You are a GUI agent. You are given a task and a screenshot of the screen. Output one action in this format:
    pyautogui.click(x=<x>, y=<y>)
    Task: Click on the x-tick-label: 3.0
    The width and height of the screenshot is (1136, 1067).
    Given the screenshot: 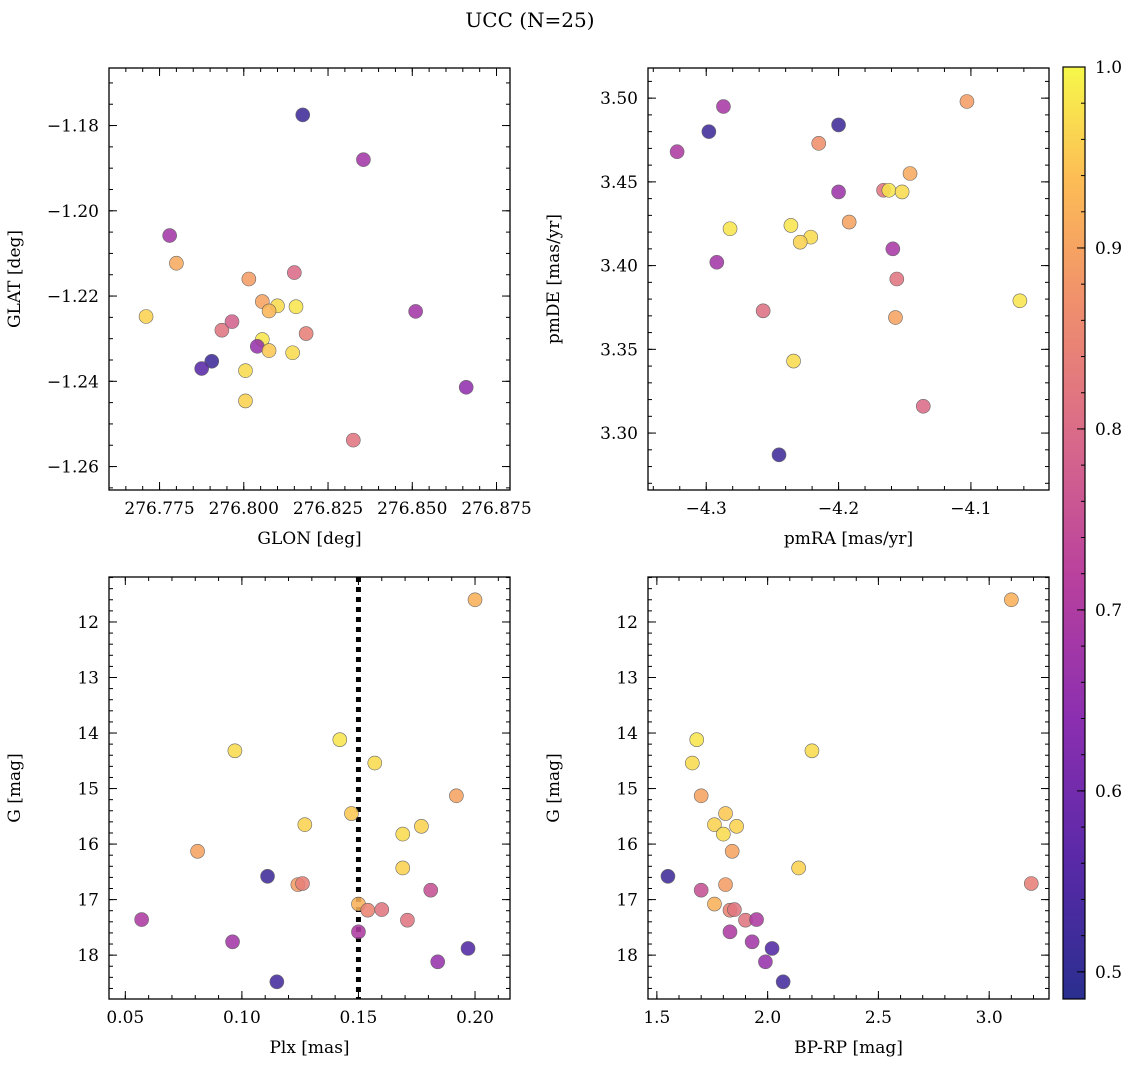 What is the action you would take?
    pyautogui.click(x=989, y=1018)
    